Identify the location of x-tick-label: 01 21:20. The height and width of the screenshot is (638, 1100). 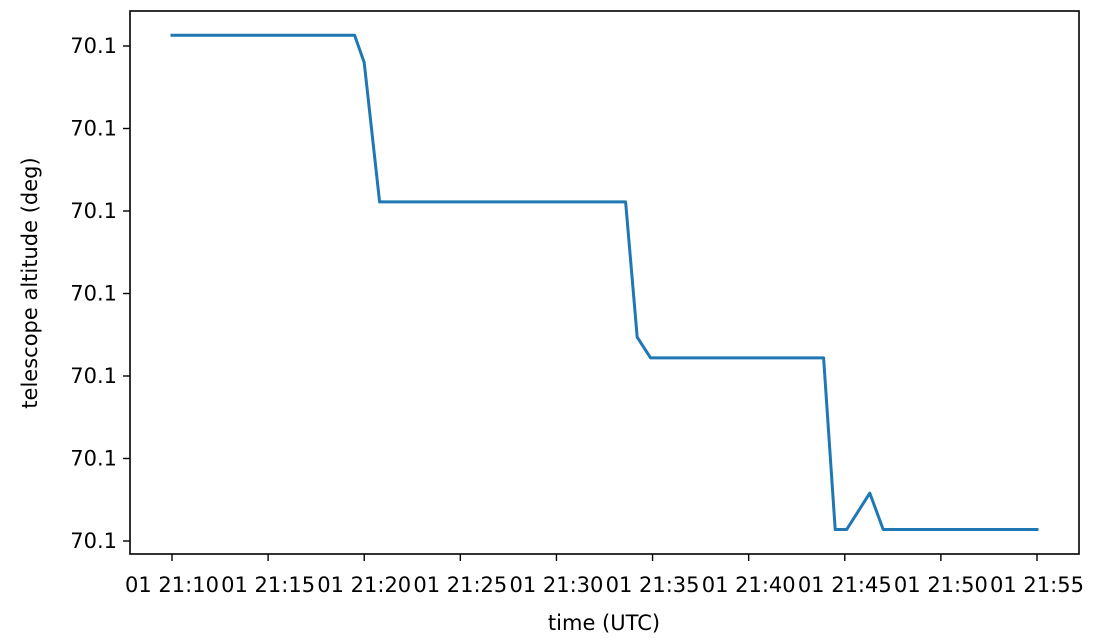
(364, 585).